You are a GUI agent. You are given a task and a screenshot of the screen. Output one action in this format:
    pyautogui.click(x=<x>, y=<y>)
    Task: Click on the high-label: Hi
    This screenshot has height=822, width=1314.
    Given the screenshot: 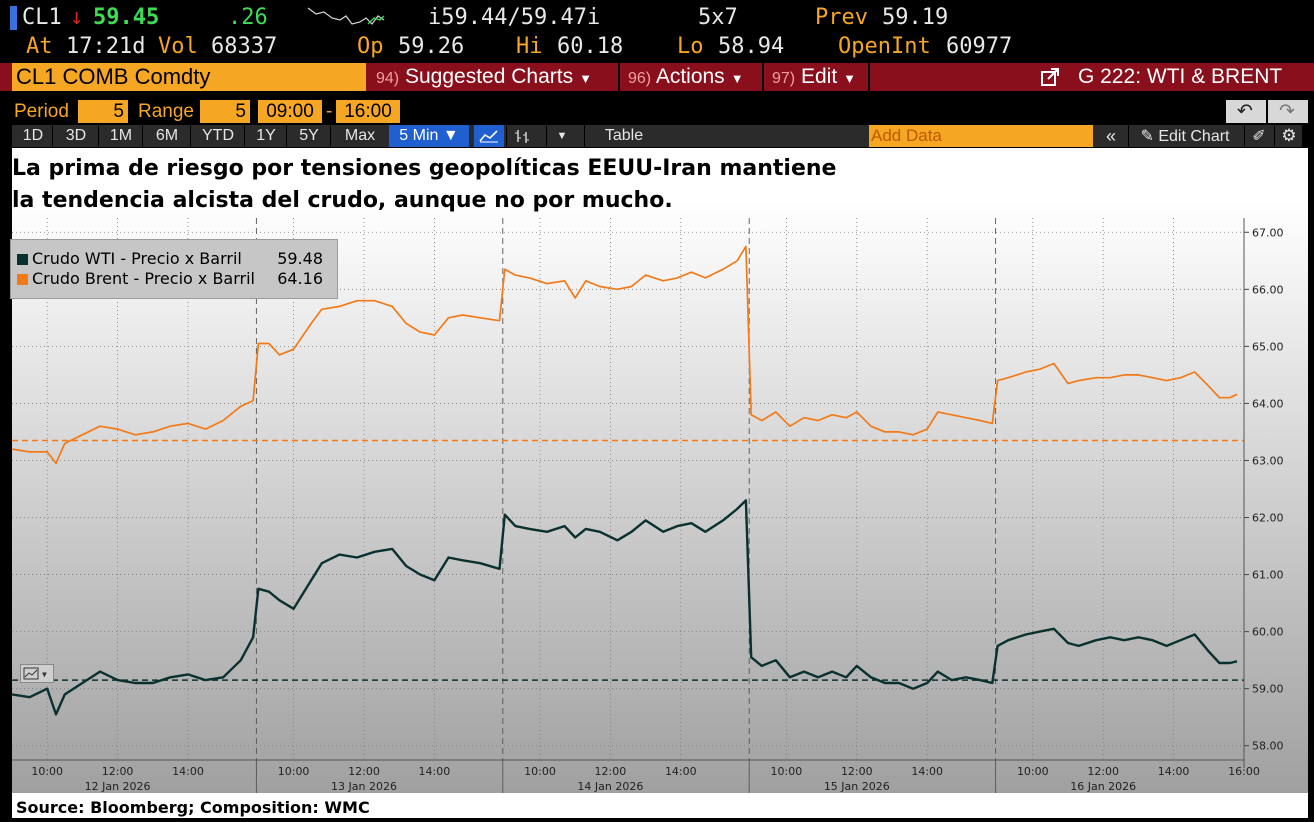 What is the action you would take?
    pyautogui.click(x=529, y=46)
    